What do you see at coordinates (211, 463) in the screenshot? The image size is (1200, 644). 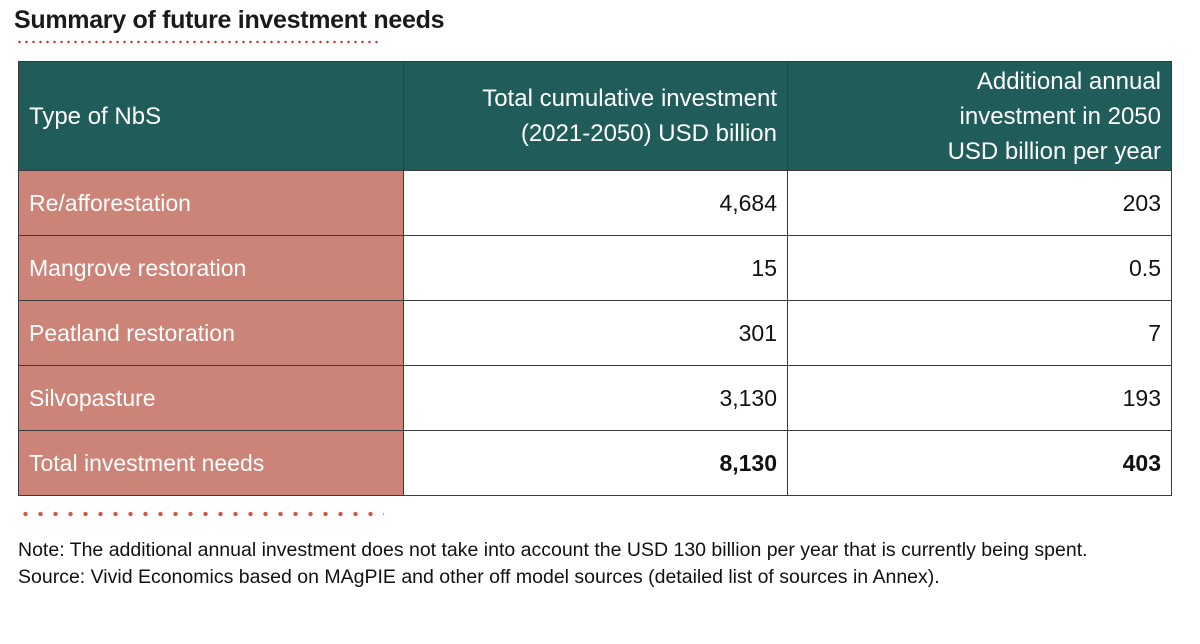 I see `total-type-cell: Total investment needs` at bounding box center [211, 463].